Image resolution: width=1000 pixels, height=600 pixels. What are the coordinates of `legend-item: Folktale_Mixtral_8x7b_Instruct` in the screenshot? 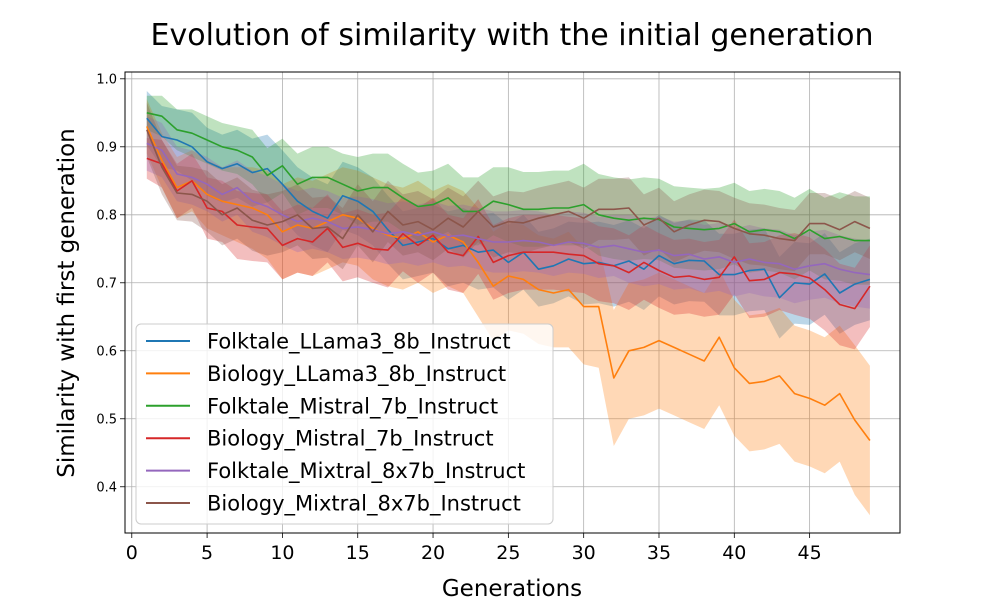 It's located at (335, 471).